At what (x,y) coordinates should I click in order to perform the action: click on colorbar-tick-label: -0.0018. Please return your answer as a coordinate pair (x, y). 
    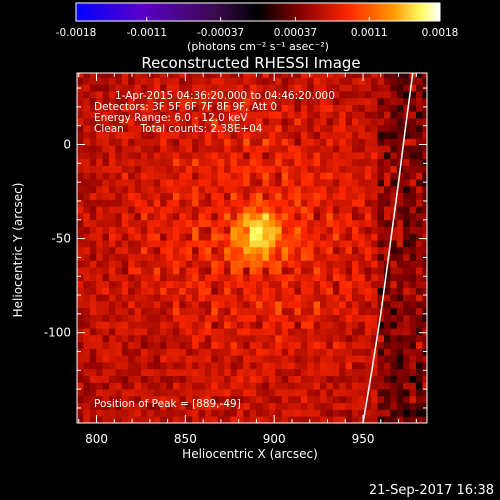
    Looking at the image, I should click on (76, 33).